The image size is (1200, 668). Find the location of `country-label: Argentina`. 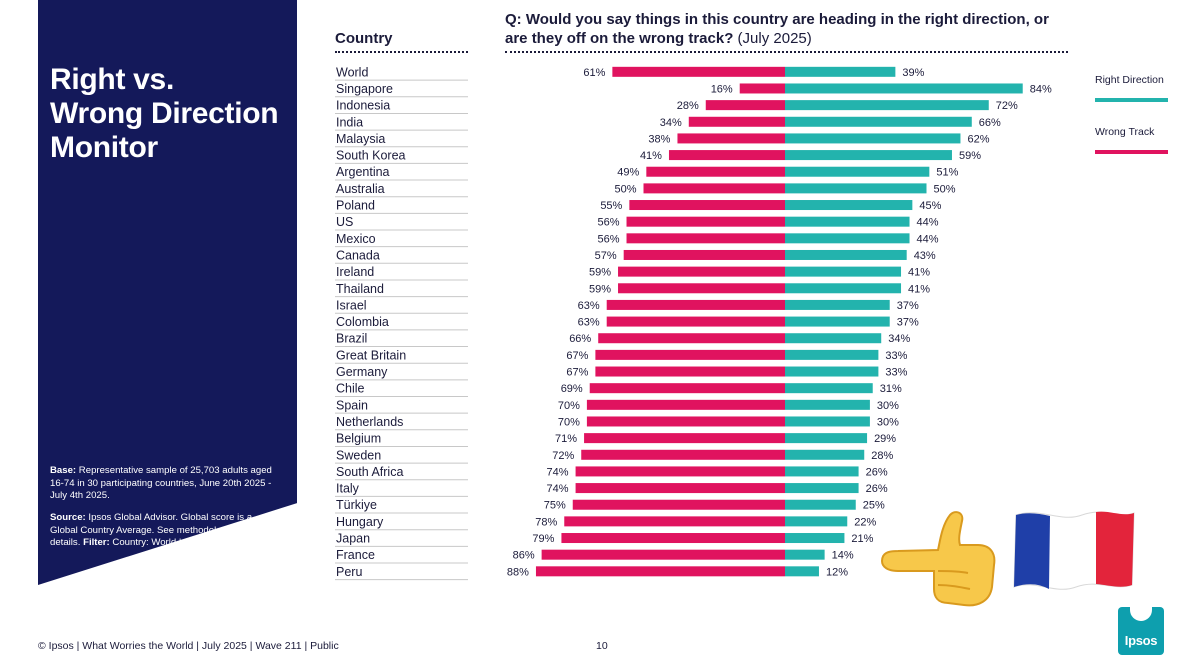

country-label: Argentina is located at coordinates (363, 172).